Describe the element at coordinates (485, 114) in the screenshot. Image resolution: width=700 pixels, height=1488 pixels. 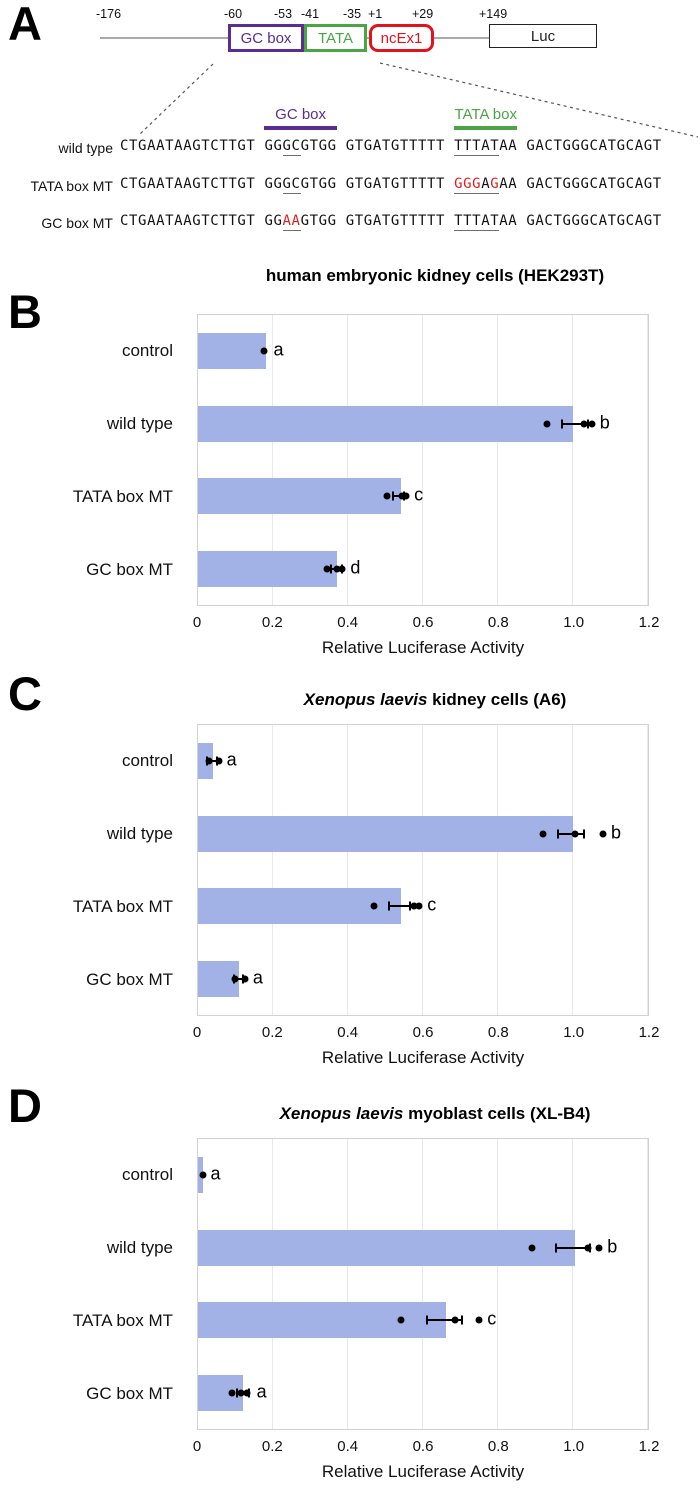
I see `tata-box-annotation-label: TATA box` at that location.